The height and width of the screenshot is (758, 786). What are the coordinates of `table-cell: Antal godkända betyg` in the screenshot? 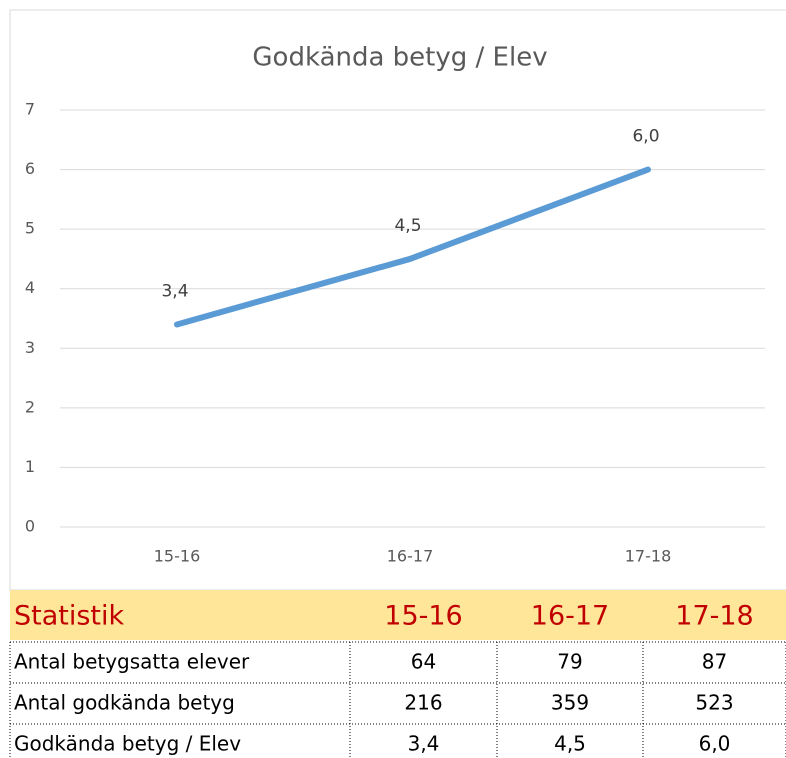 It's located at (124, 703).